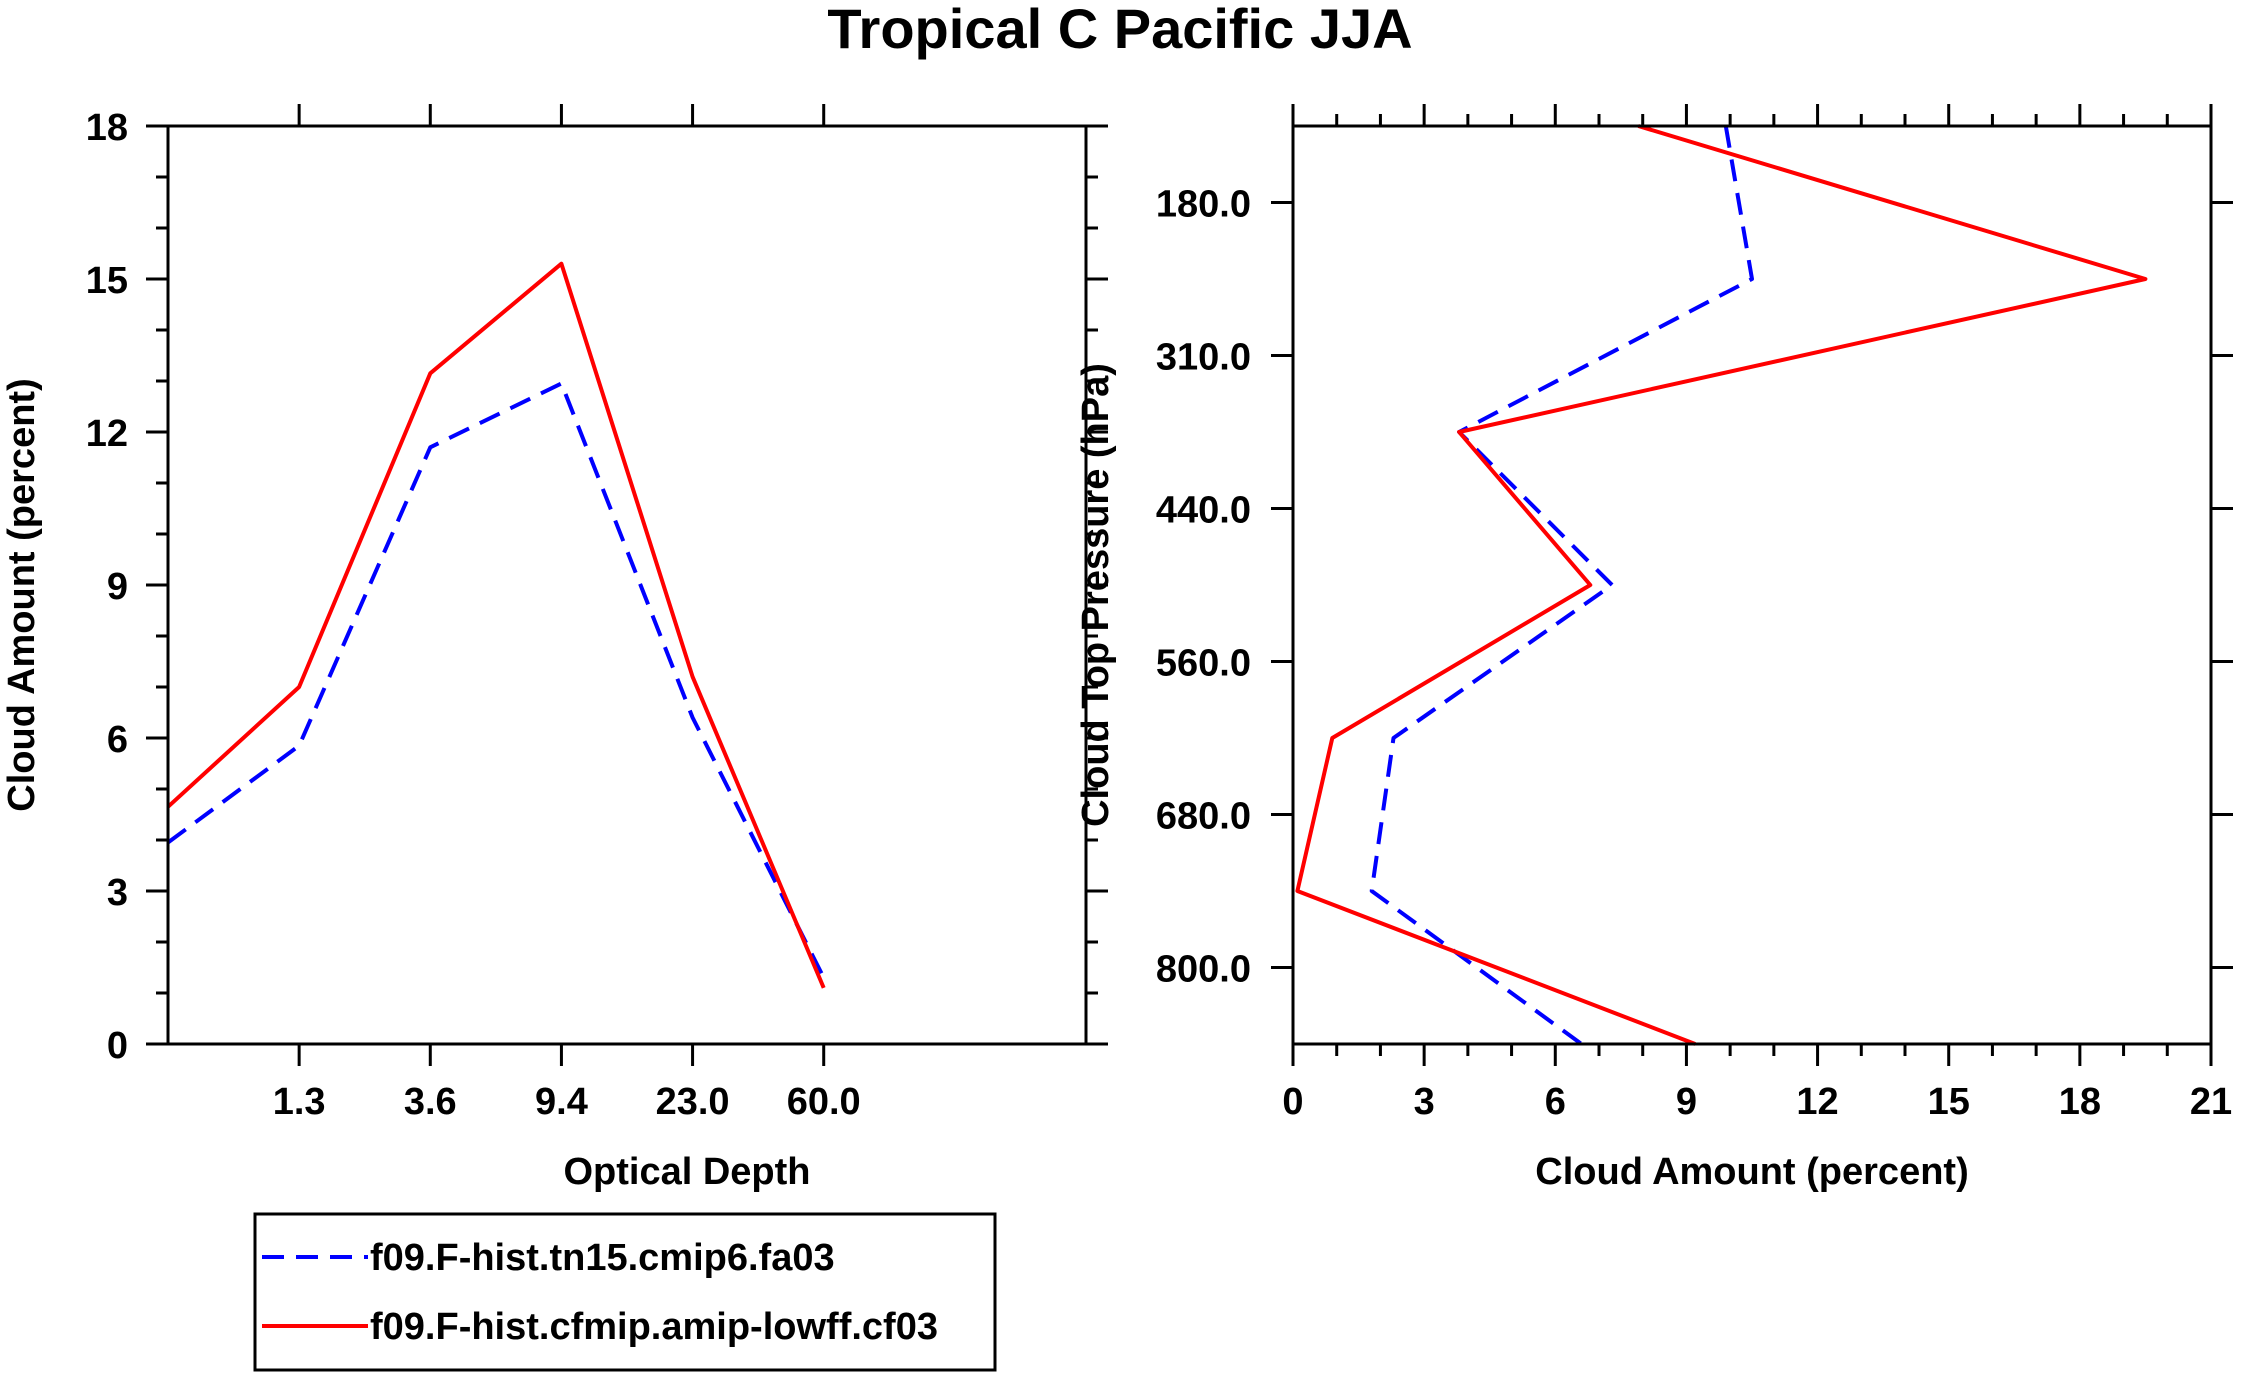  What do you see at coordinates (561, 1102) in the screenshot?
I see `x-tick-label: 9.4` at bounding box center [561, 1102].